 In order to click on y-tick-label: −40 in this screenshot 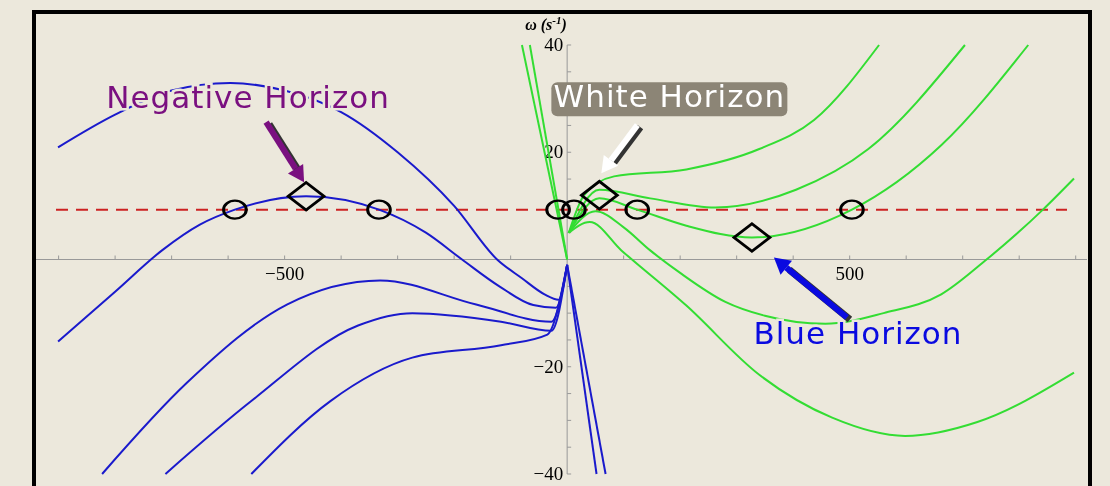, I will do `click(548, 473)`.